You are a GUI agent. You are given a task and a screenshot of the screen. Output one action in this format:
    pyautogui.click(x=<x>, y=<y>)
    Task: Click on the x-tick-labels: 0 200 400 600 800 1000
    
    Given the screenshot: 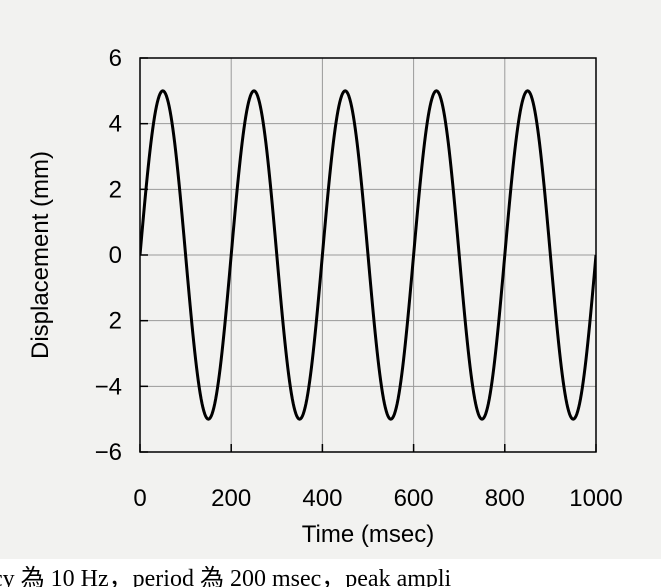 What is the action you would take?
    pyautogui.click(x=377, y=498)
    